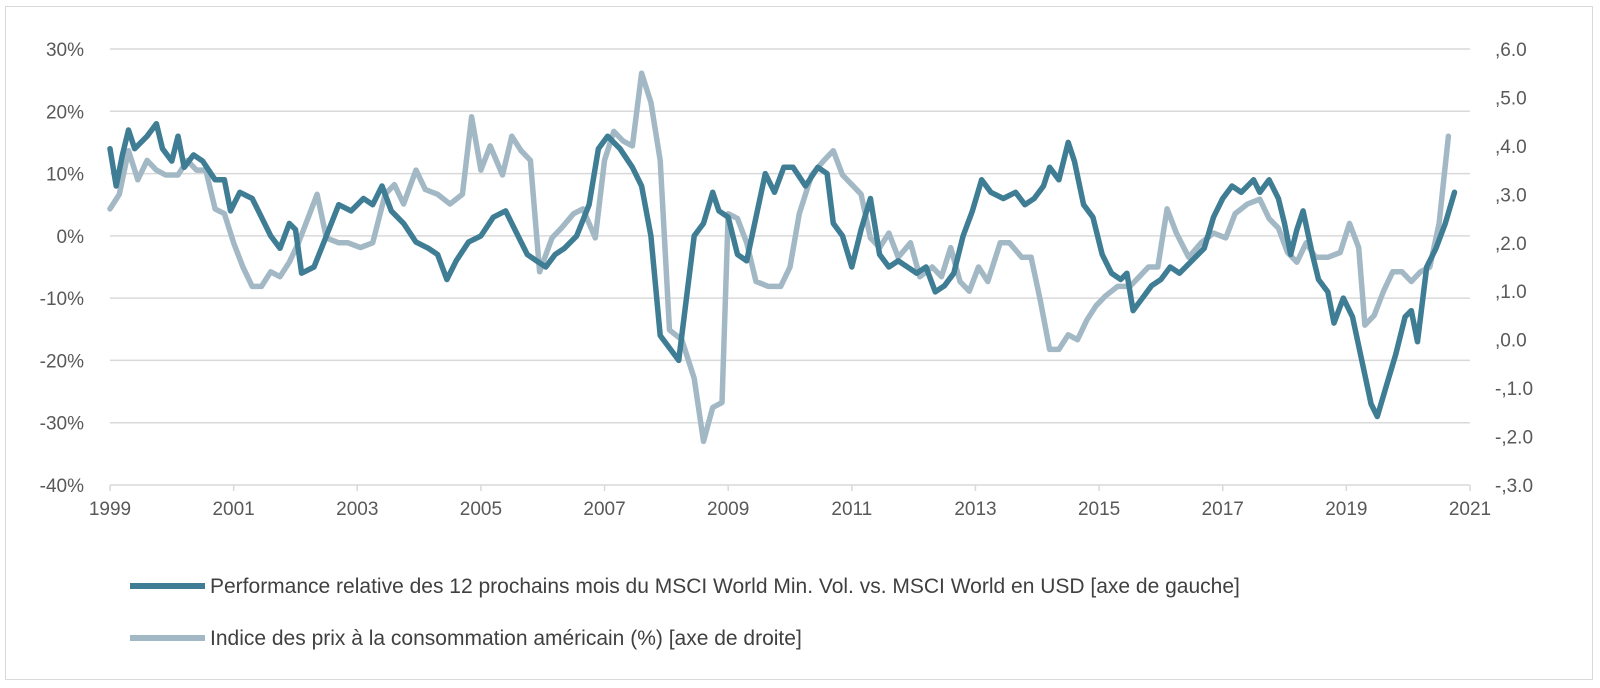 The width and height of the screenshot is (1600, 688). I want to click on right-tick-label: ,4.0, so click(1511, 147).